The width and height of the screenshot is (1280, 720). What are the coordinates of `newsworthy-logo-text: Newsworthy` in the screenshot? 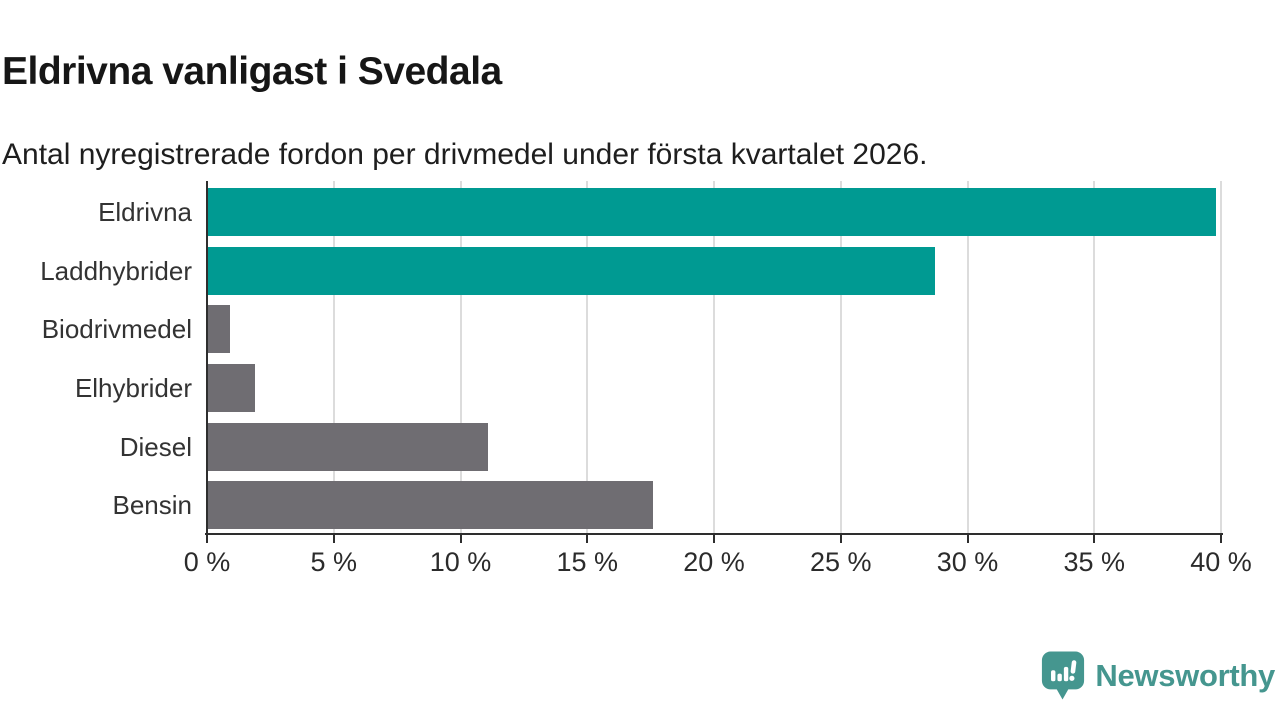 It's located at (1185, 675).